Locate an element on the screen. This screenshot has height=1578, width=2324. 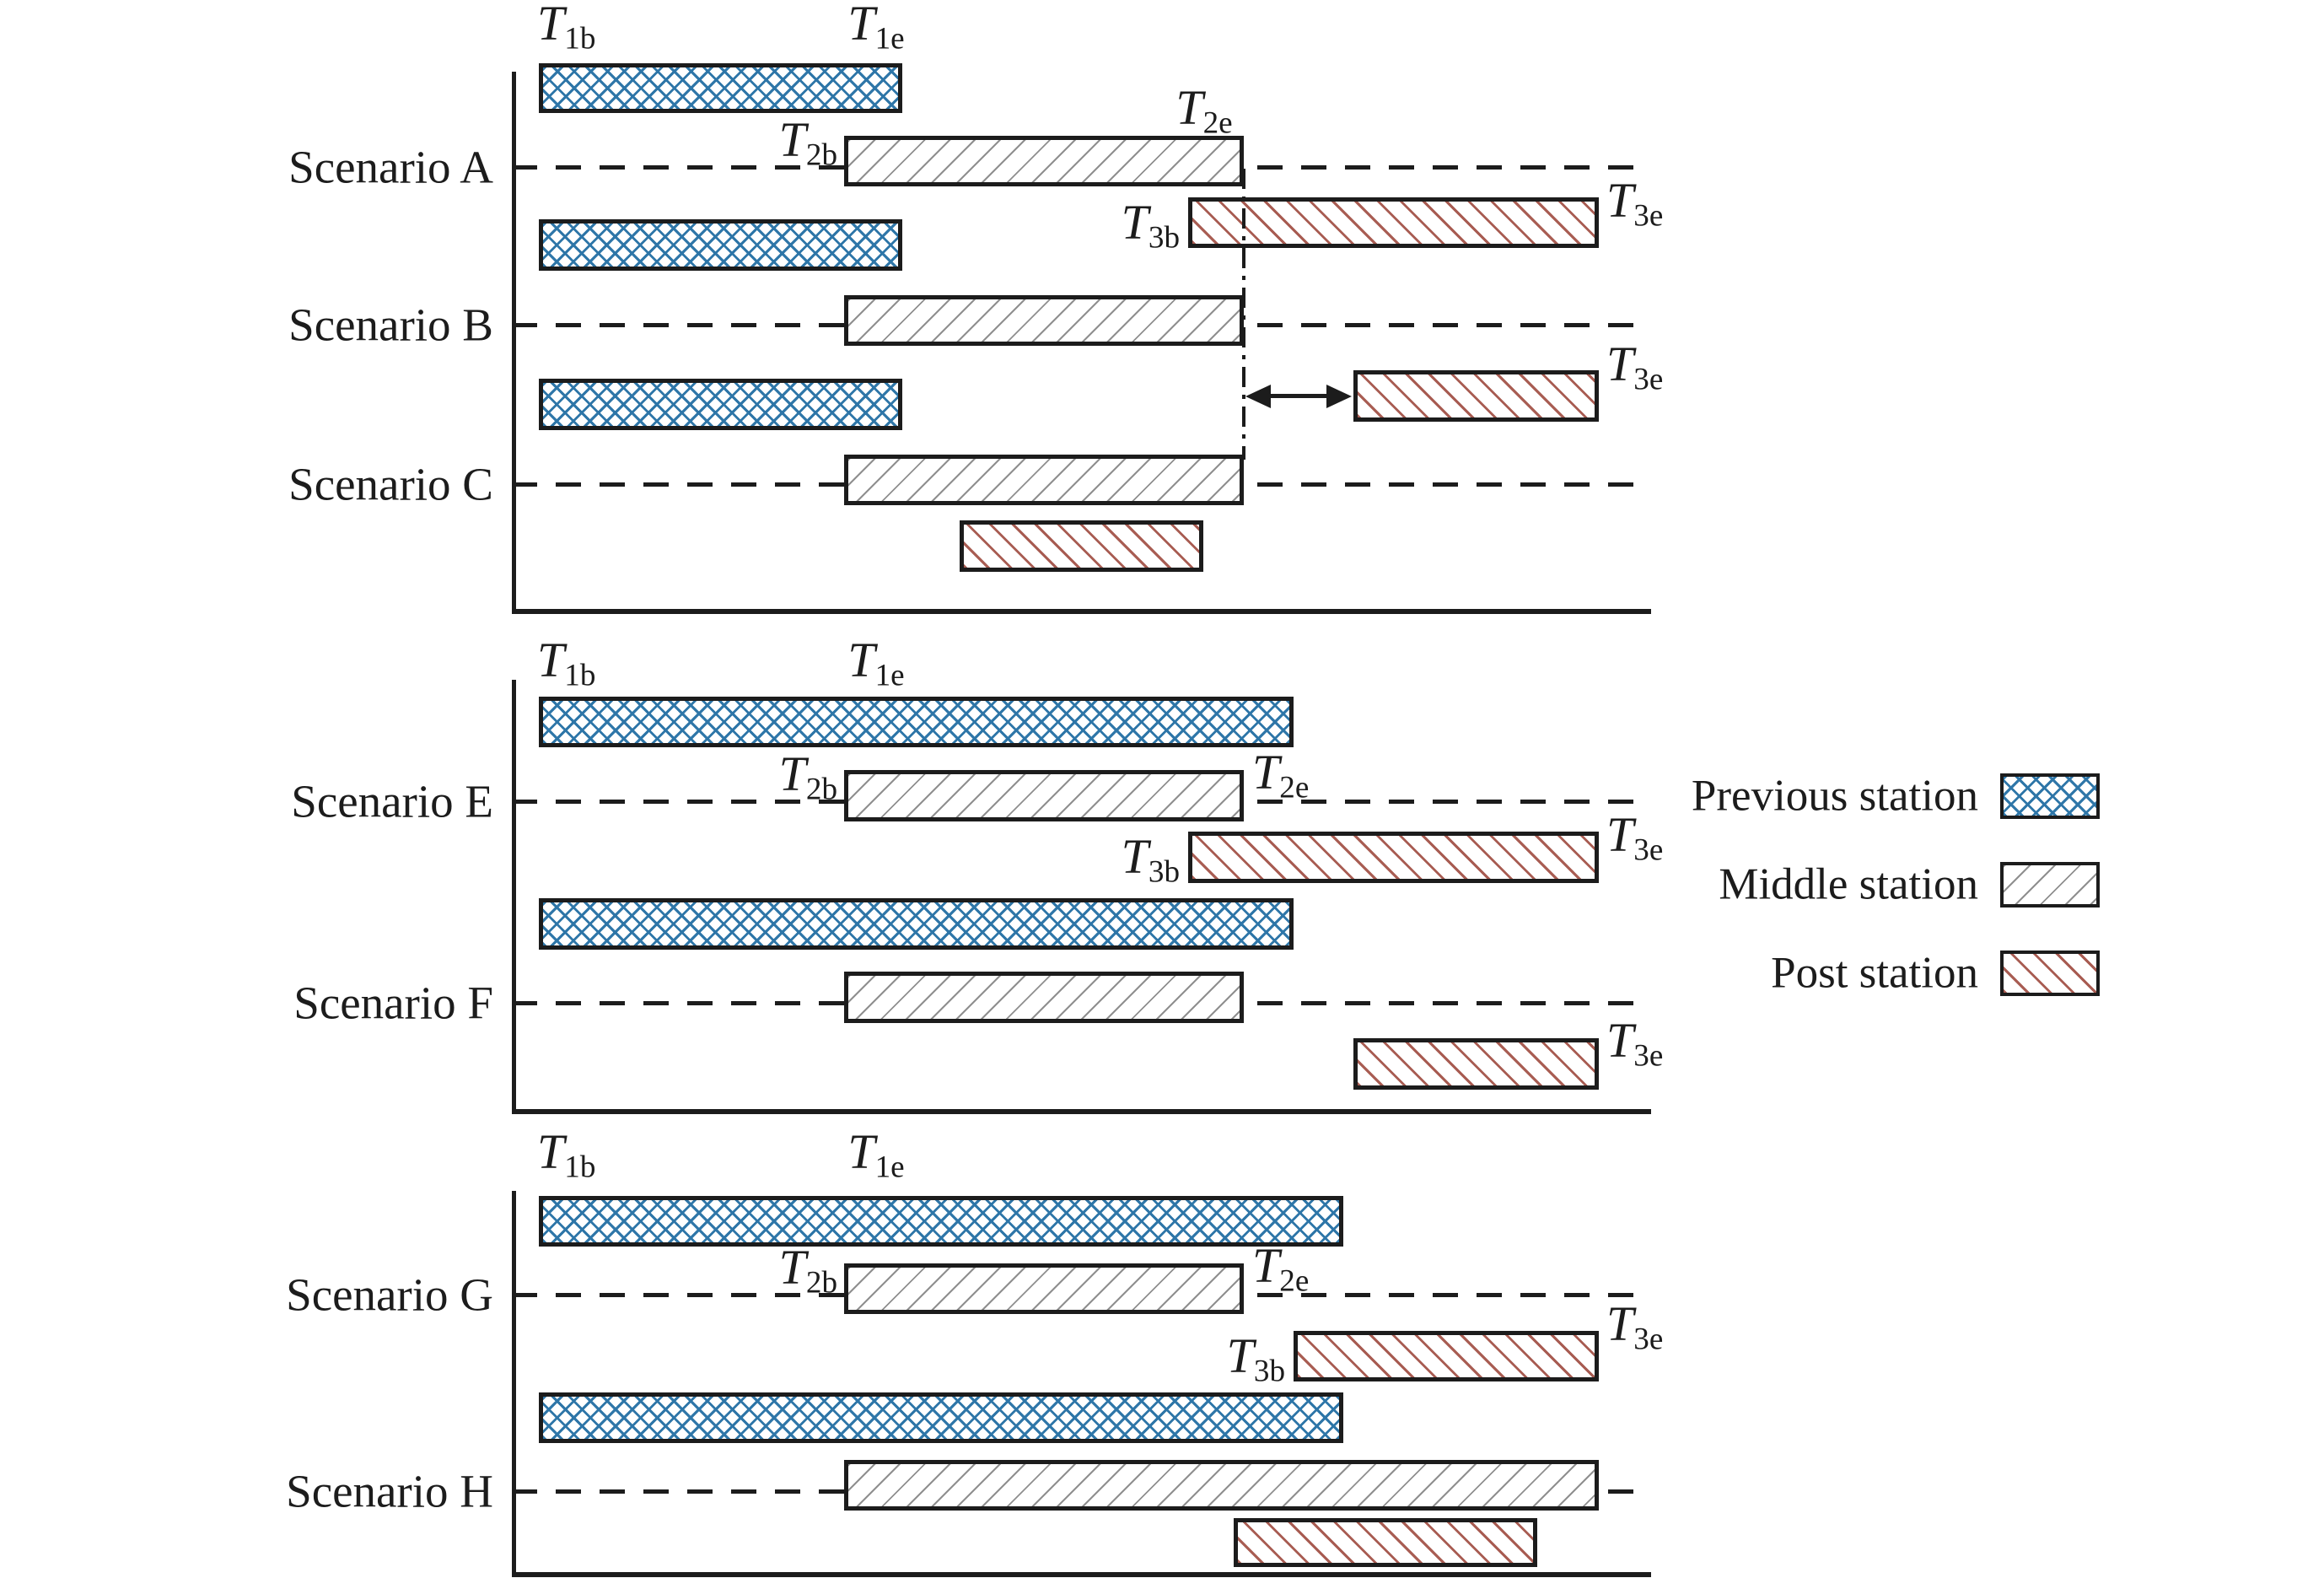
legend-label-post: Post station is located at coordinates (1875, 973).